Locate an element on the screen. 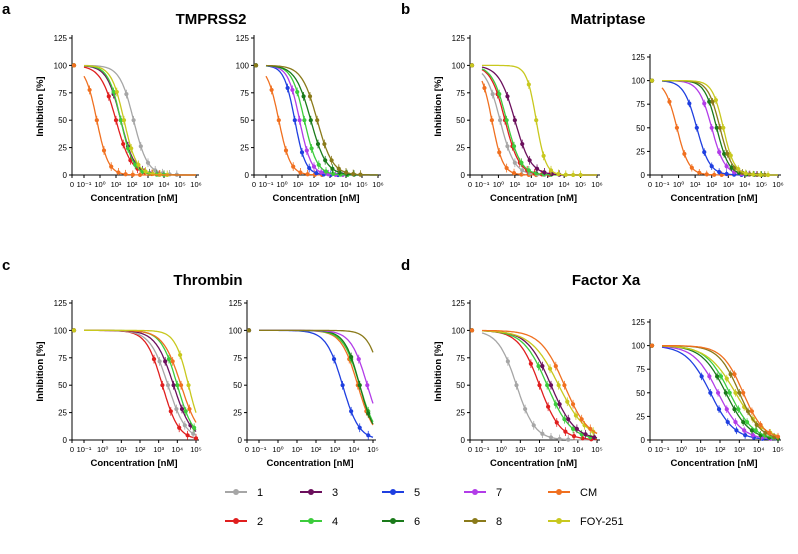  y-tick-label: 0 is located at coordinates (463, 175).